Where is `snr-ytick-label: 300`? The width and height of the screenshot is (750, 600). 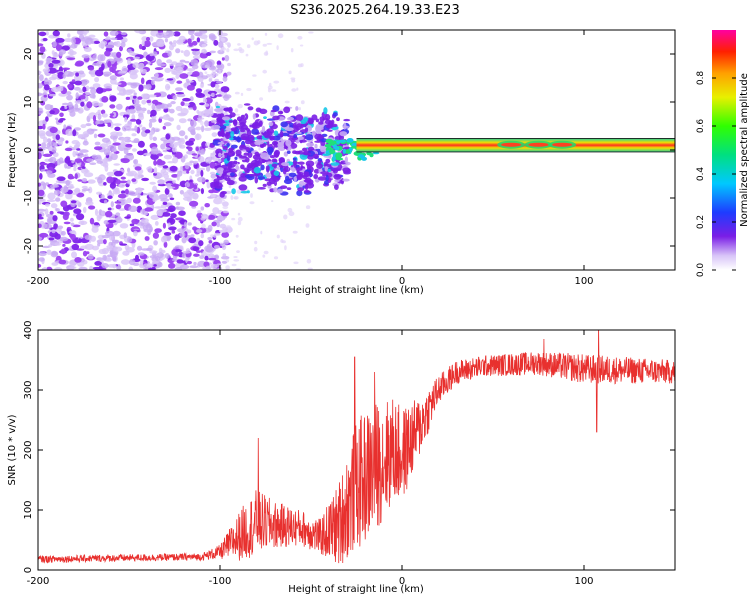 snr-ytick-label: 300 is located at coordinates (28, 389).